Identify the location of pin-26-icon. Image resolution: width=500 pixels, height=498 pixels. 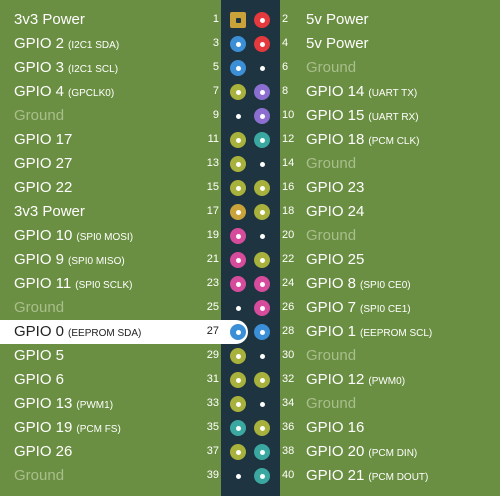
(262, 308).